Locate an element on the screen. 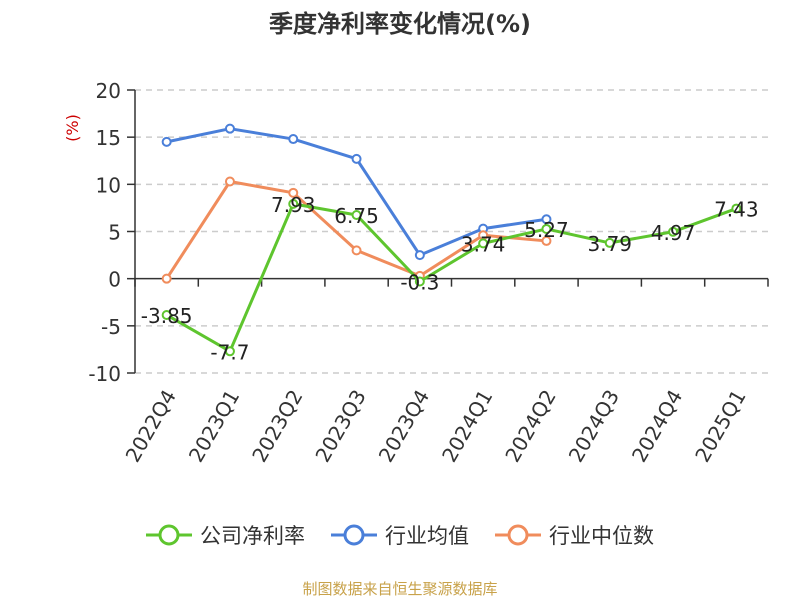  x-tick-label: 2023Q1 is located at coordinates (214, 426).